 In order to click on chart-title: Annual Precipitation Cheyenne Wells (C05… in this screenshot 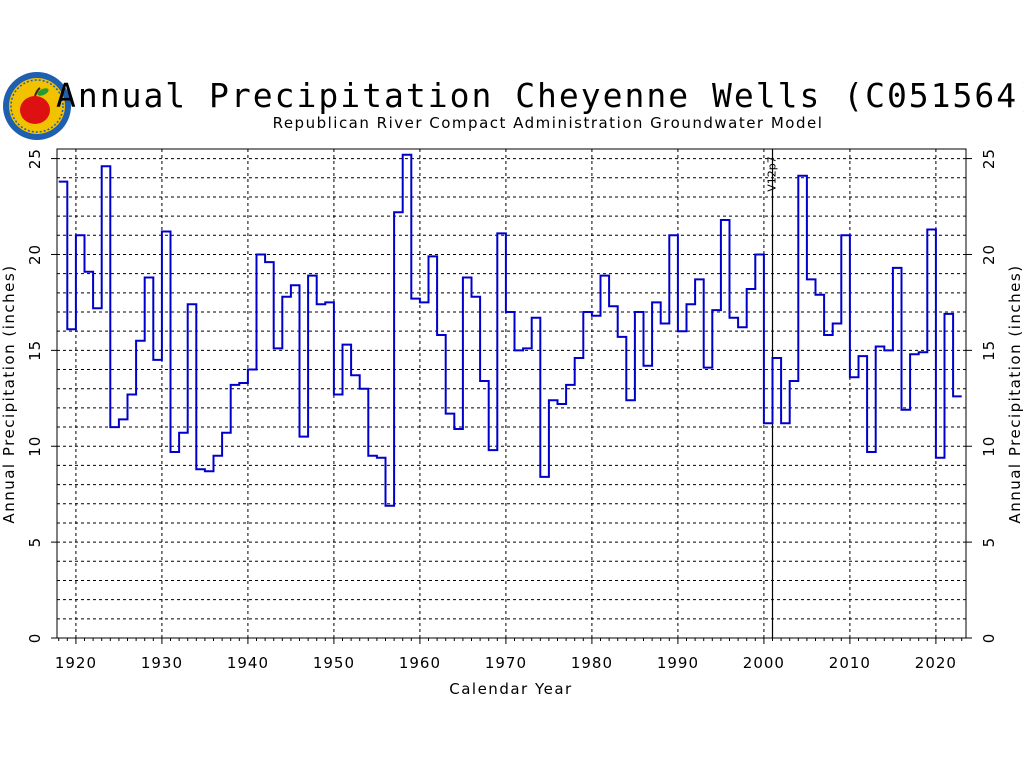, I will do `click(540, 95)`.